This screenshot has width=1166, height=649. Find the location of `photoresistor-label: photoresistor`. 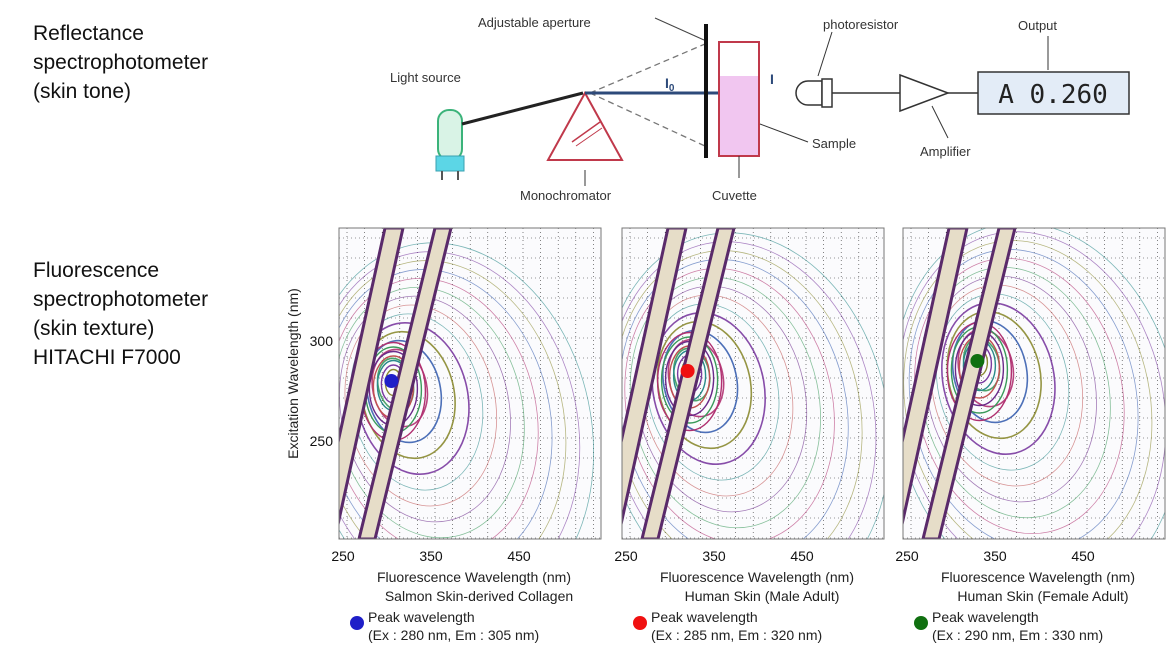

photoresistor-label: photoresistor is located at coordinates (861, 24).